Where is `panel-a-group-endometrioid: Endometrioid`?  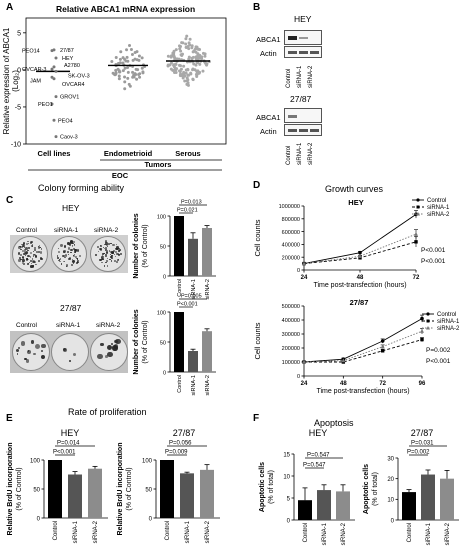 panel-a-group-endometrioid: Endometrioid is located at coordinates (128, 153).